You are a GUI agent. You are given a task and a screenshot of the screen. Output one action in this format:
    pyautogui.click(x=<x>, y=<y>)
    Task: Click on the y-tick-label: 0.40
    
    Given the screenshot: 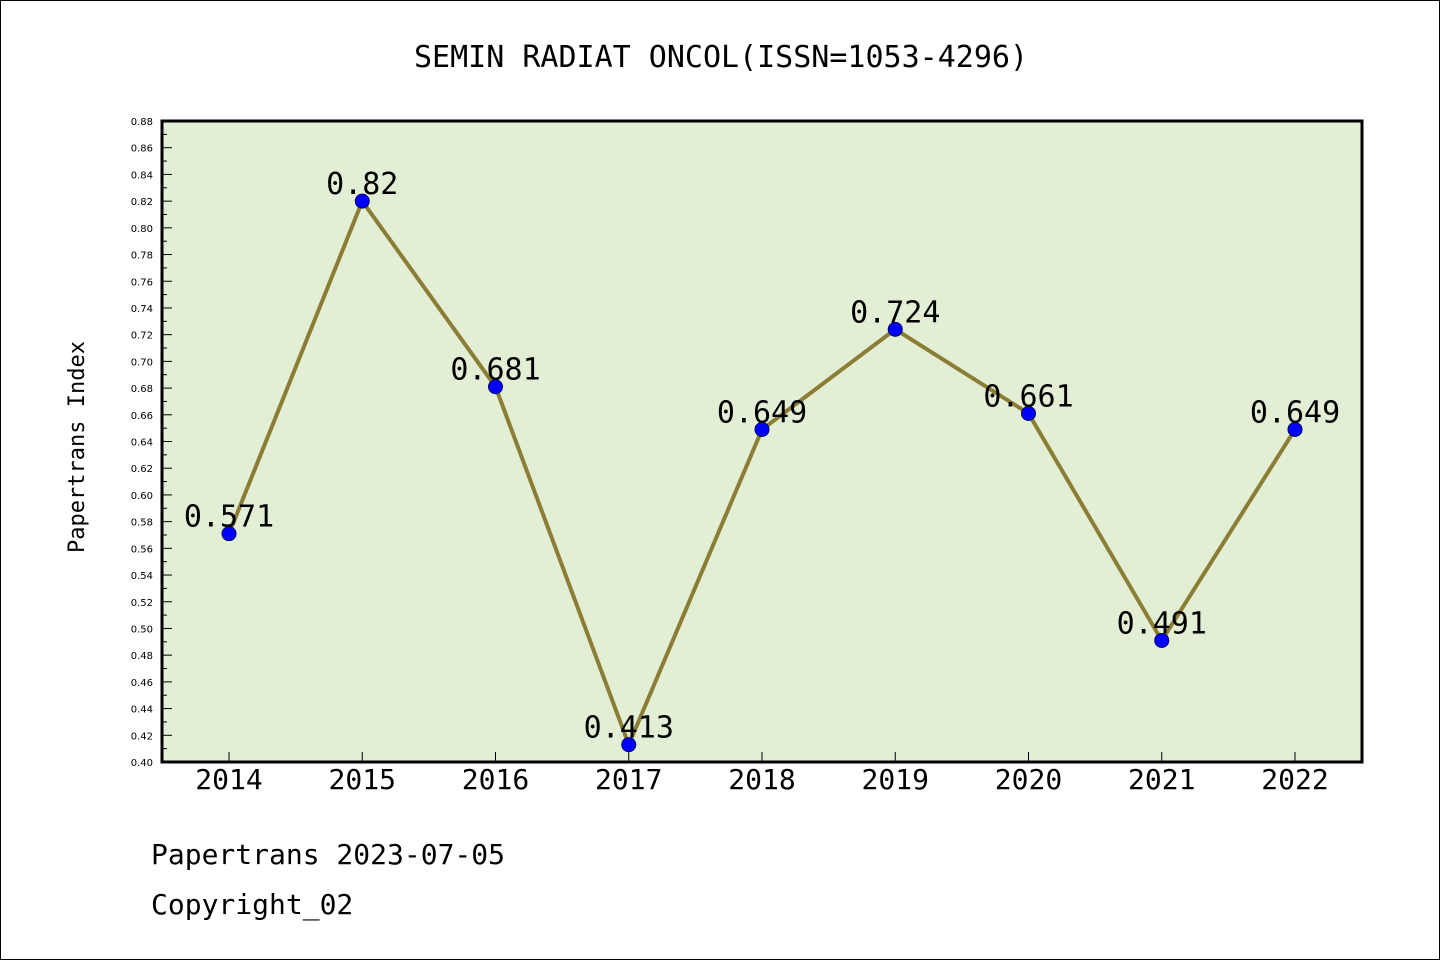 What is the action you would take?
    pyautogui.click(x=142, y=763)
    